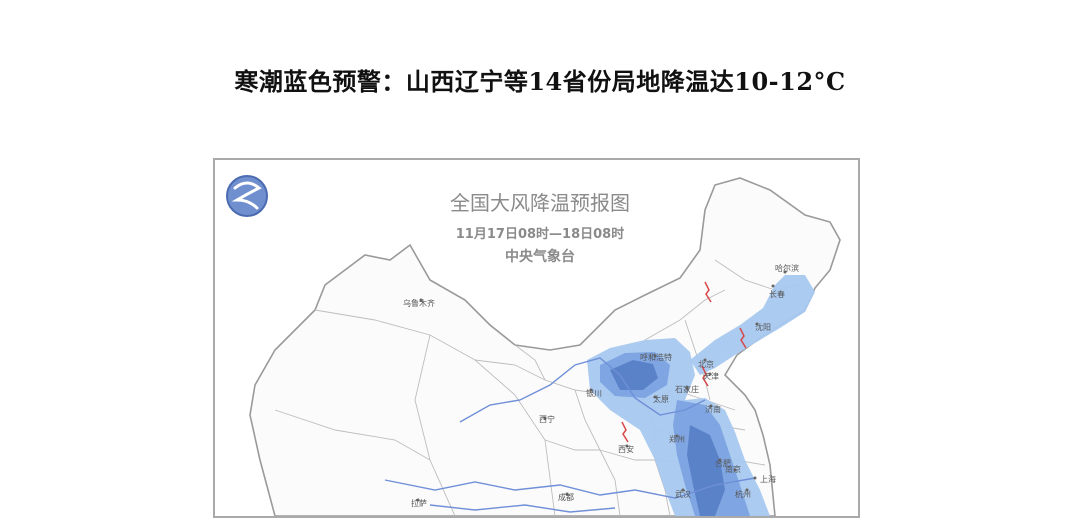 This screenshot has width=1080, height=518. I want to click on city-label-shanghai: 上海, so click(768, 479).